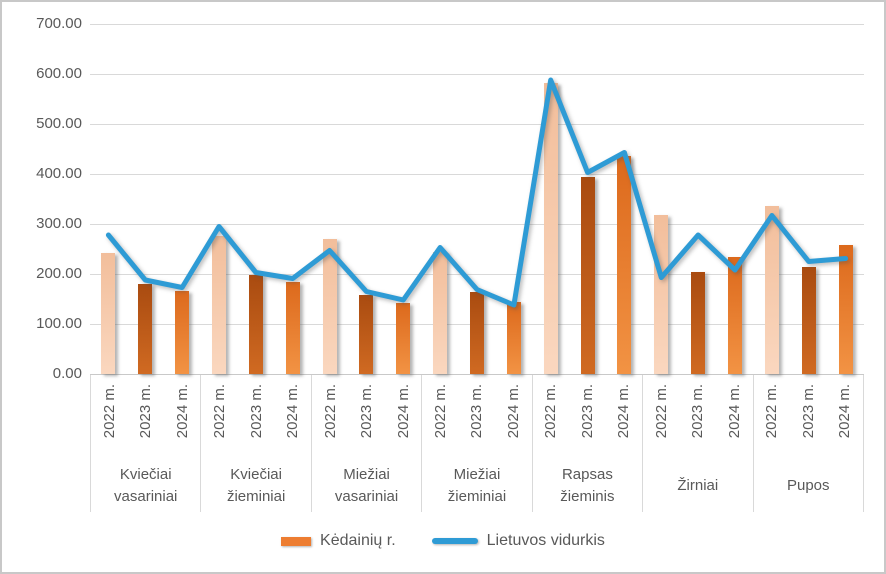  I want to click on legend-line-label: Lietuvos vidurkis, so click(545, 540).